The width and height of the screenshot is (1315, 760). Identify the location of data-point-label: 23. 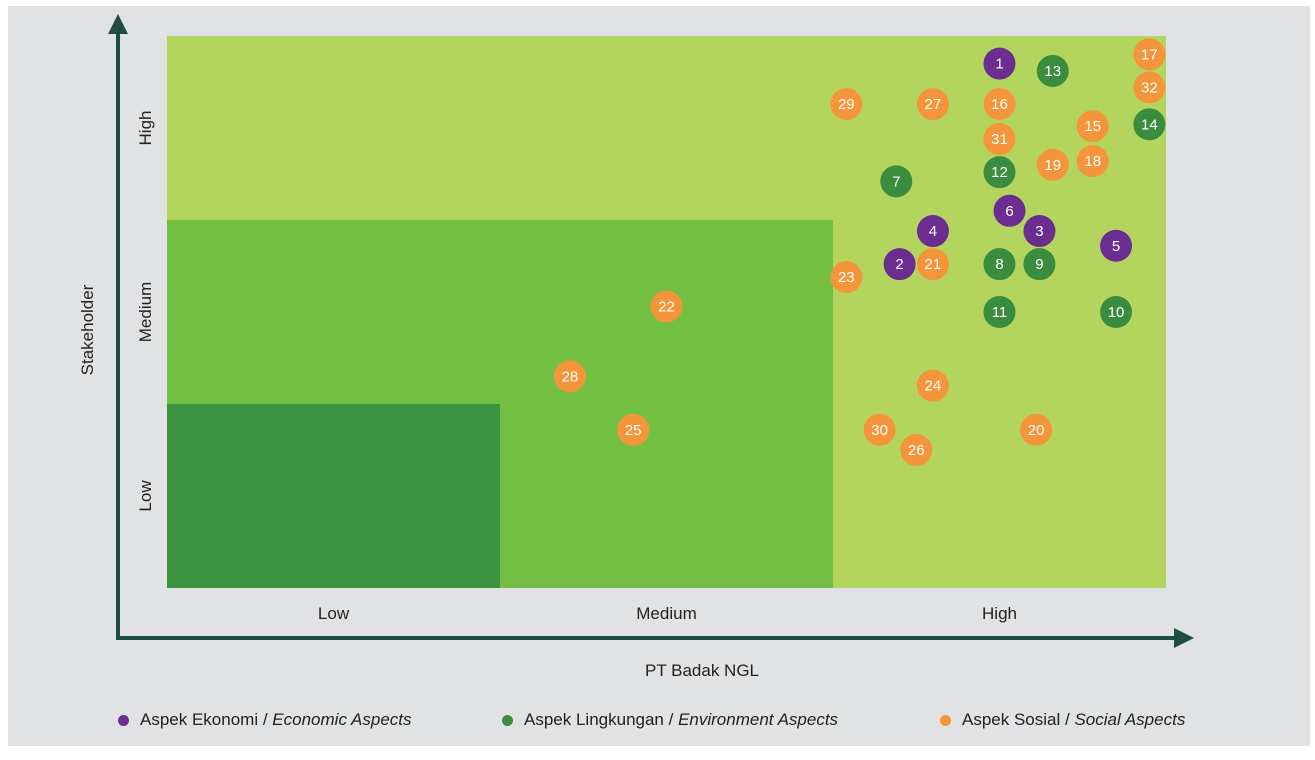
(846, 277).